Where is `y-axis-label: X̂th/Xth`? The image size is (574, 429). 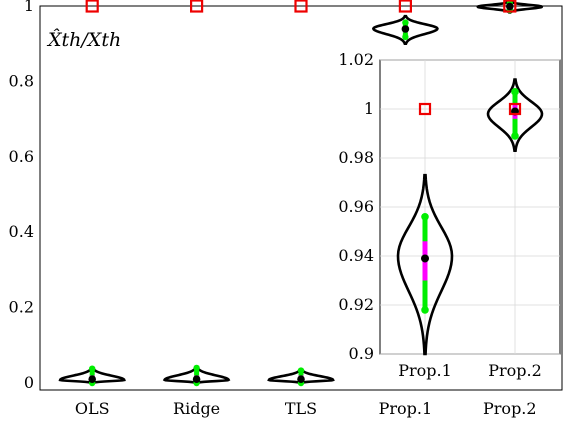
y-axis-label: X̂th/Xth is located at coordinates (83, 40).